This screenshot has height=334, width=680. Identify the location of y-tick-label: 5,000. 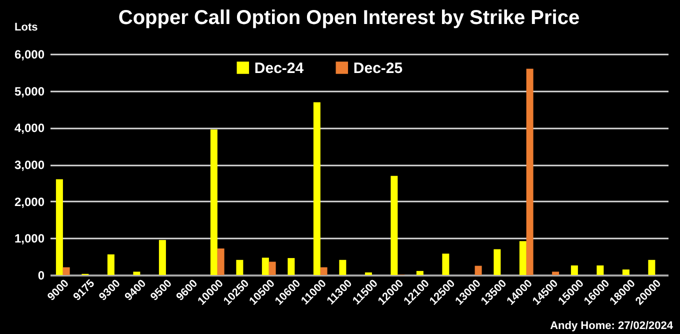
(29, 91).